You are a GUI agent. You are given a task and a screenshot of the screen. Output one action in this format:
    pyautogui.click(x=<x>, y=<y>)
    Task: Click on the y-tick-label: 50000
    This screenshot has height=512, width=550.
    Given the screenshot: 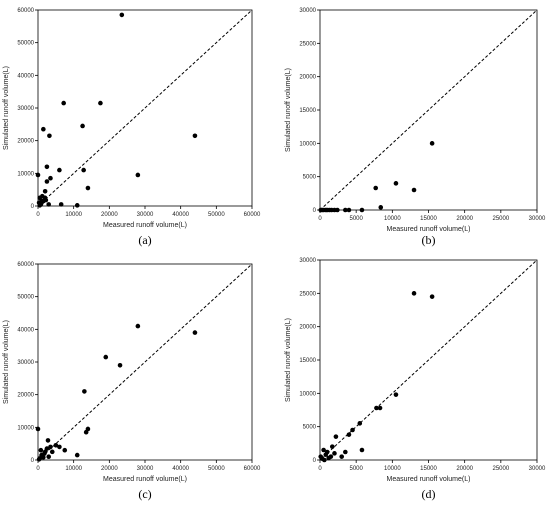 What is the action you would take?
    pyautogui.click(x=25, y=44)
    